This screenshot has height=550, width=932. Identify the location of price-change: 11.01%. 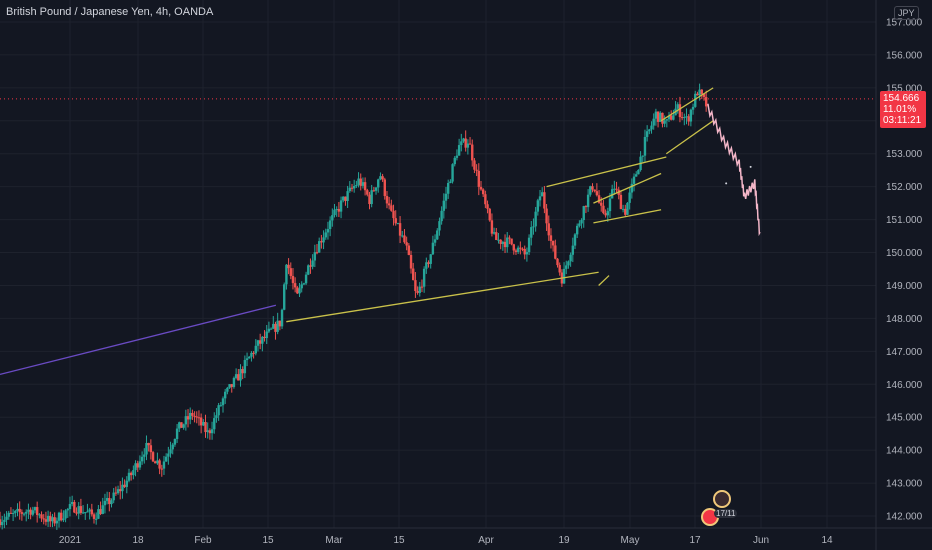
(900, 109).